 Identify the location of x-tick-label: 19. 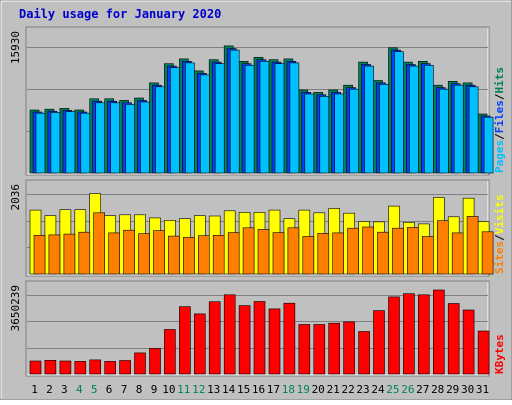
(303, 389).